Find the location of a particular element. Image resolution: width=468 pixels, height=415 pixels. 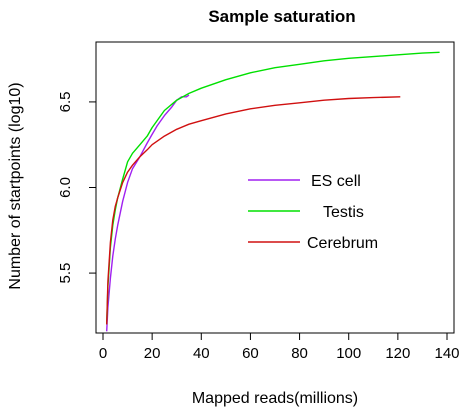

legend-label: Cerebrum is located at coordinates (342, 243).